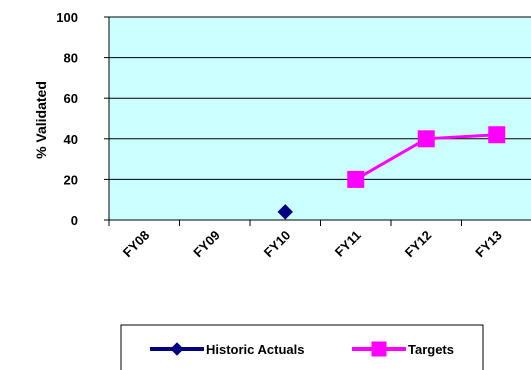 This screenshot has width=531, height=370. I want to click on x-tick-label: FY10, so click(277, 244).